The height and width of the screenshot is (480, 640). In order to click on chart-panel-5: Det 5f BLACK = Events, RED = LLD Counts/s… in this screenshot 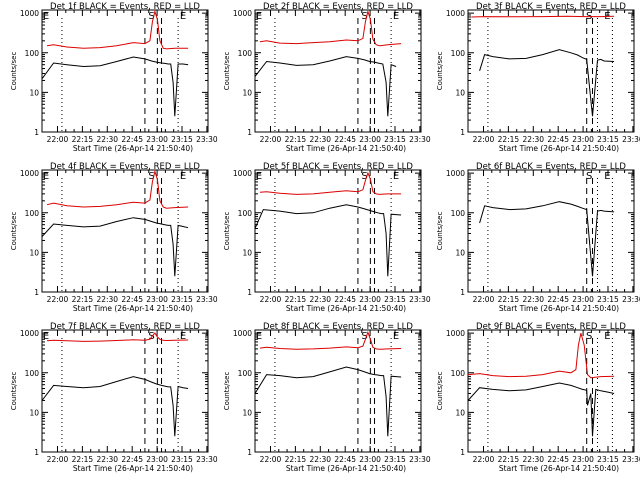, I will do `click(327, 237)`.